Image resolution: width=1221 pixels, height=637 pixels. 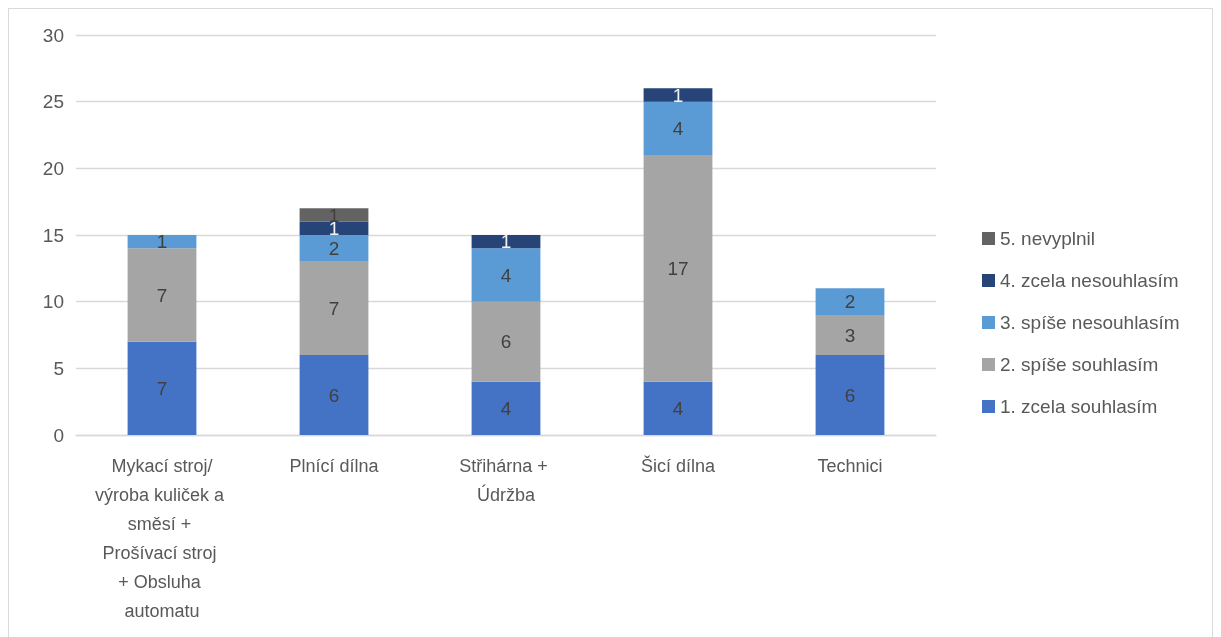 What do you see at coordinates (1089, 280) in the screenshot?
I see `legend-label: 4. zcela nesouhlasím` at bounding box center [1089, 280].